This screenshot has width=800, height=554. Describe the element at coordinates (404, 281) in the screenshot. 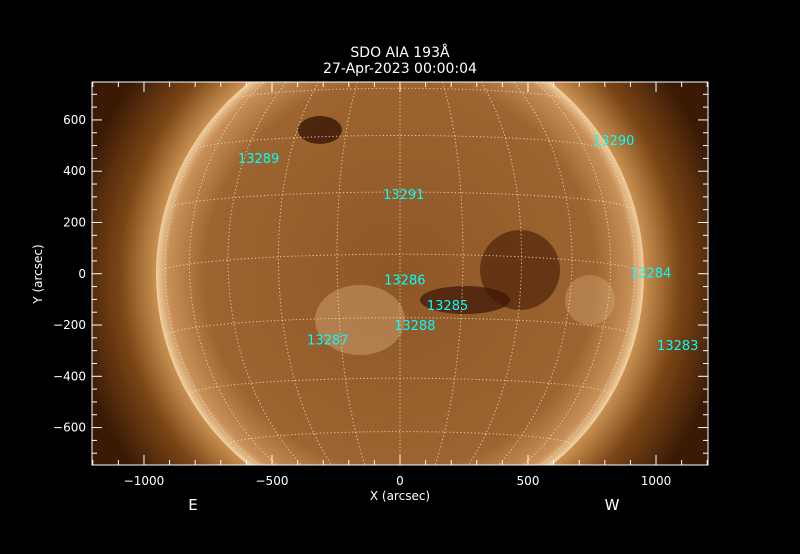

I see `active-region-label: 13286` at that location.